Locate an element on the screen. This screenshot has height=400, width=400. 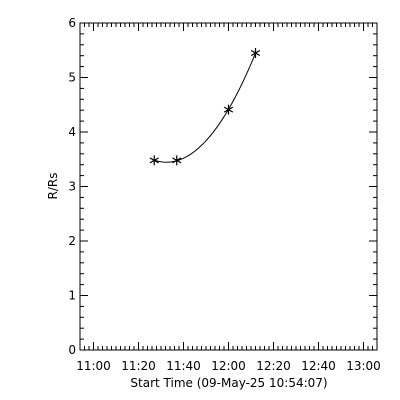
x-tick-label: 11:00 is located at coordinates (93, 366).